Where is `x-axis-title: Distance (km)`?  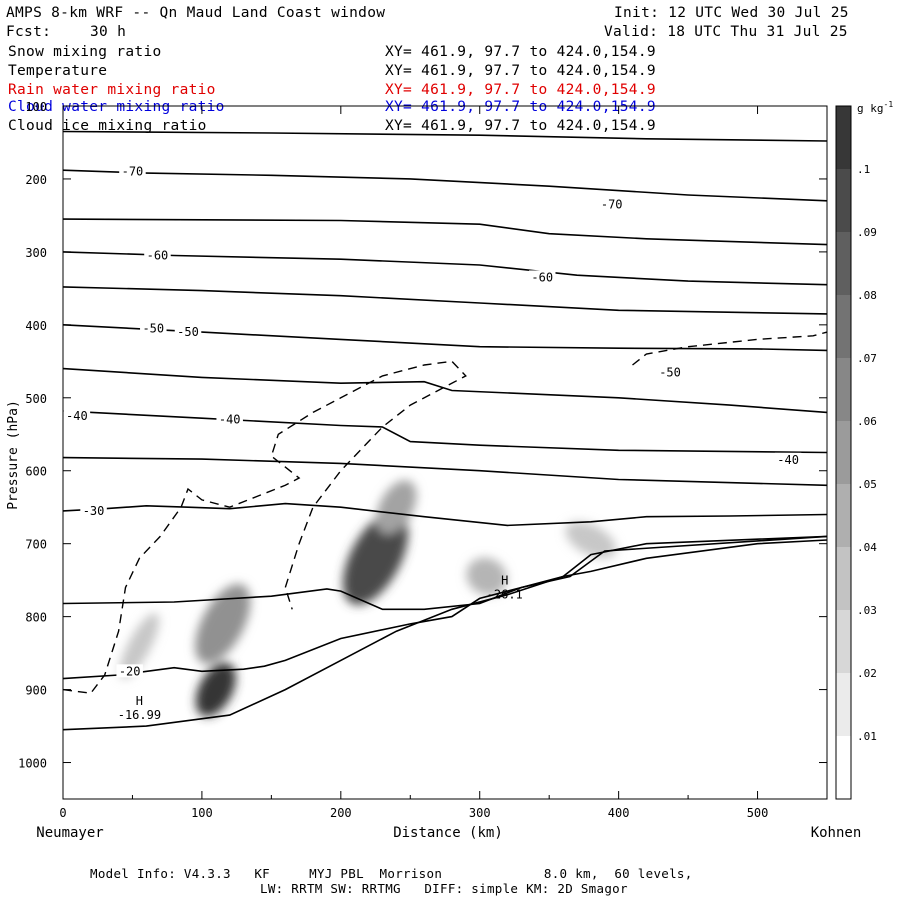 x-axis-title: Distance (km) is located at coordinates (448, 833).